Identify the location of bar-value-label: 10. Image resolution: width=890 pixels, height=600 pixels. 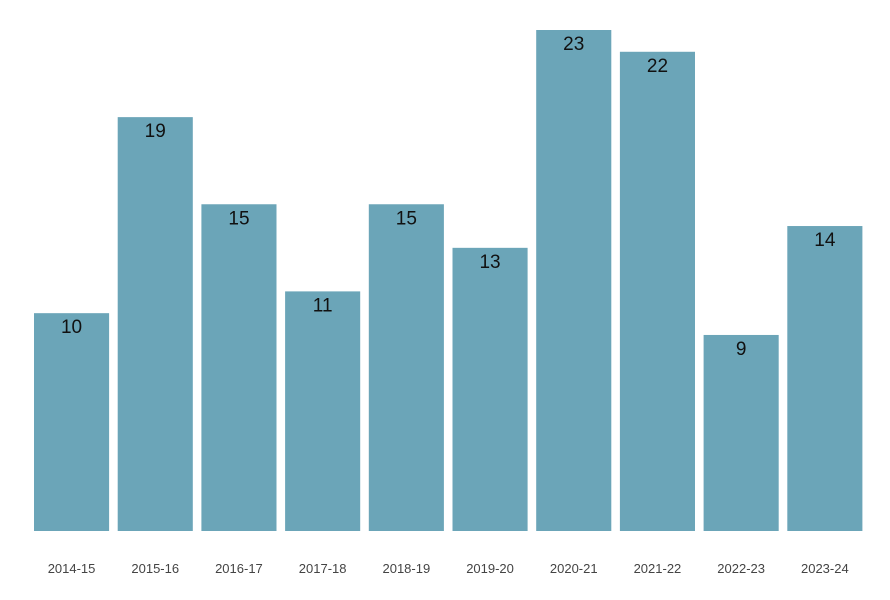
(71, 327).